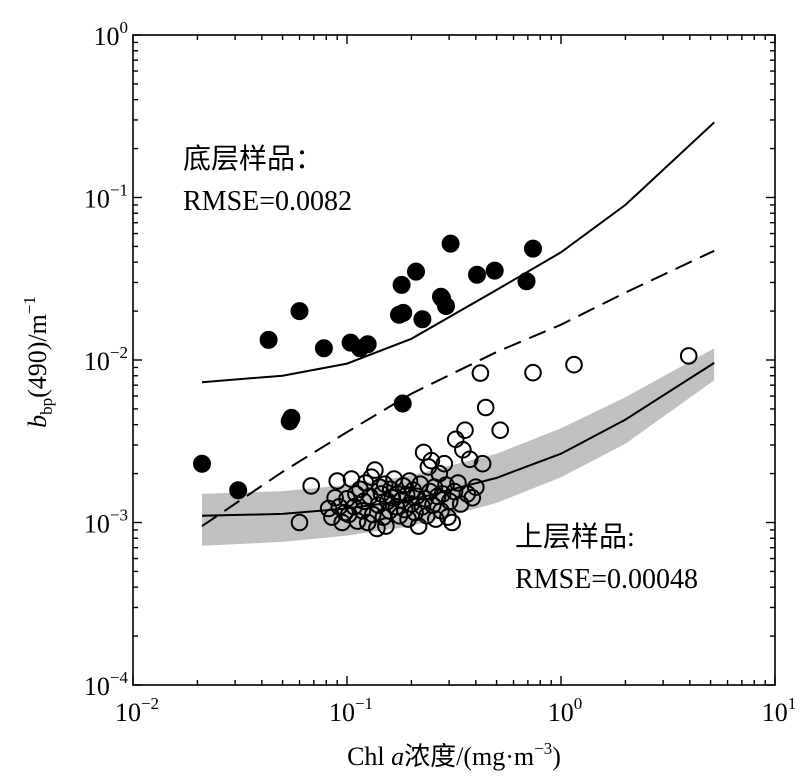 This screenshot has height=778, width=800. I want to click on y-axis-label: bbp(490)/m−1, so click(38, 362).